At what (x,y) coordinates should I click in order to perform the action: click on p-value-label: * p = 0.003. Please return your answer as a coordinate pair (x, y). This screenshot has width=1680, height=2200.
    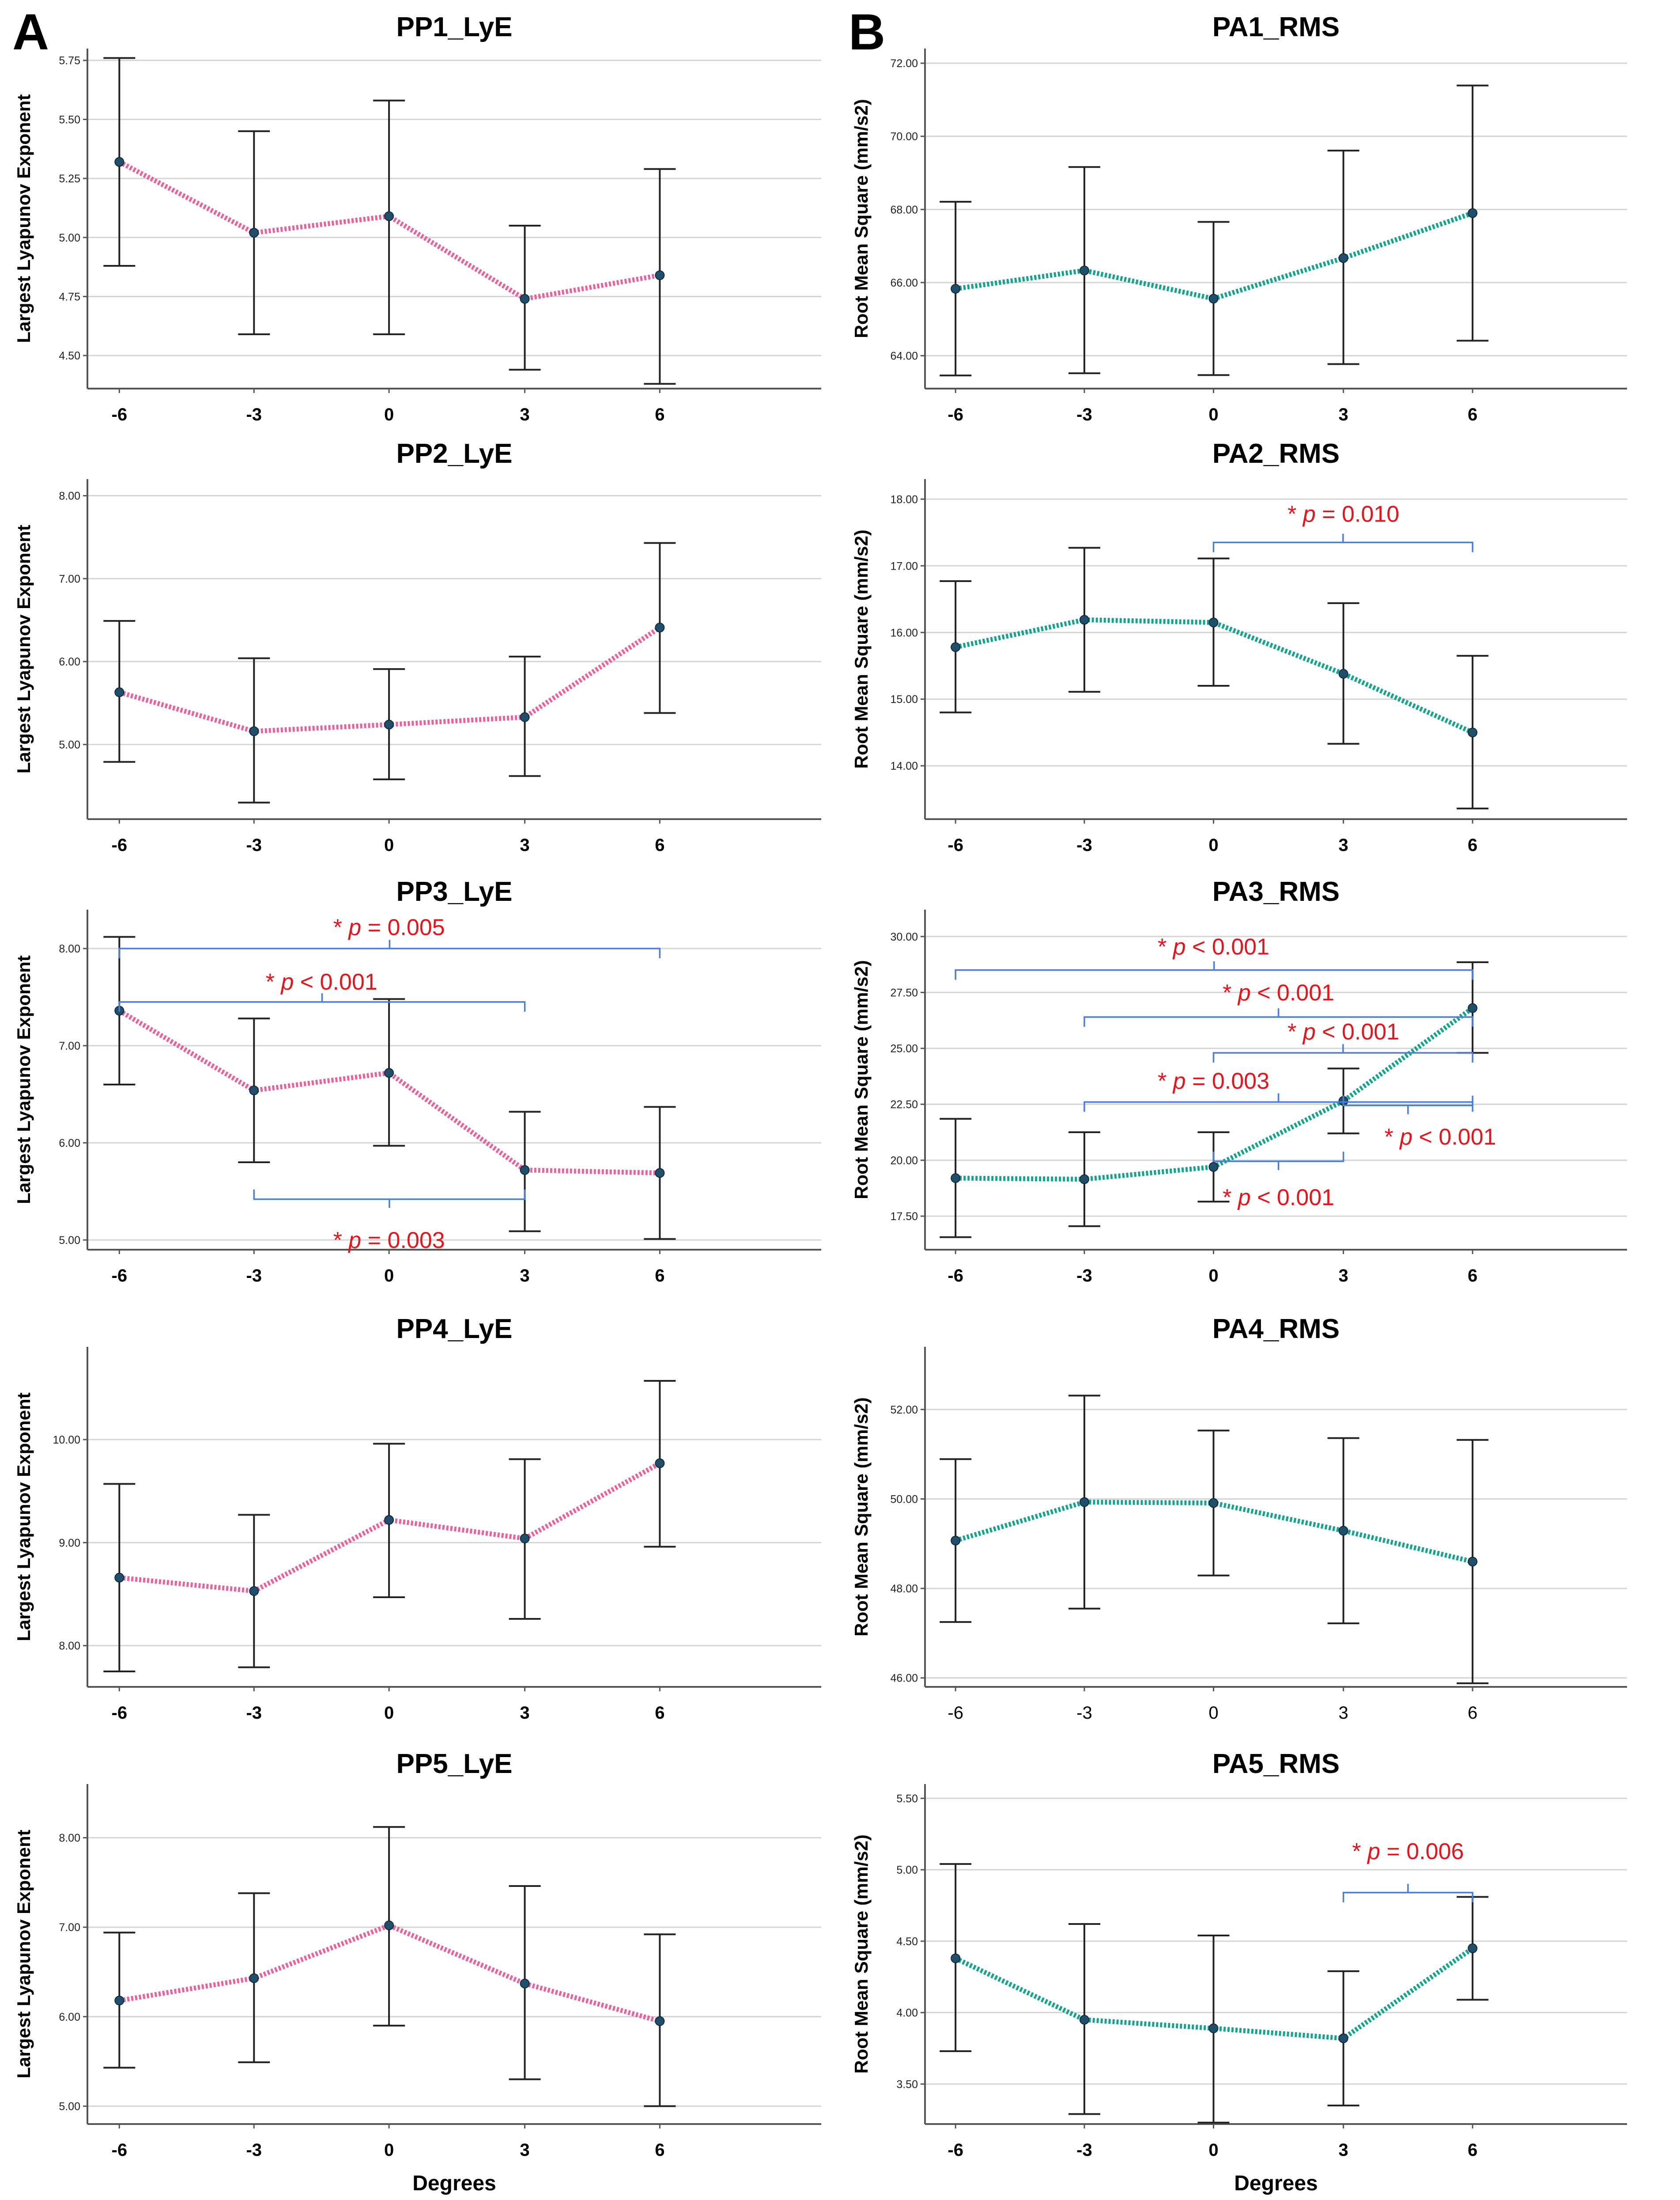
    Looking at the image, I should click on (389, 1240).